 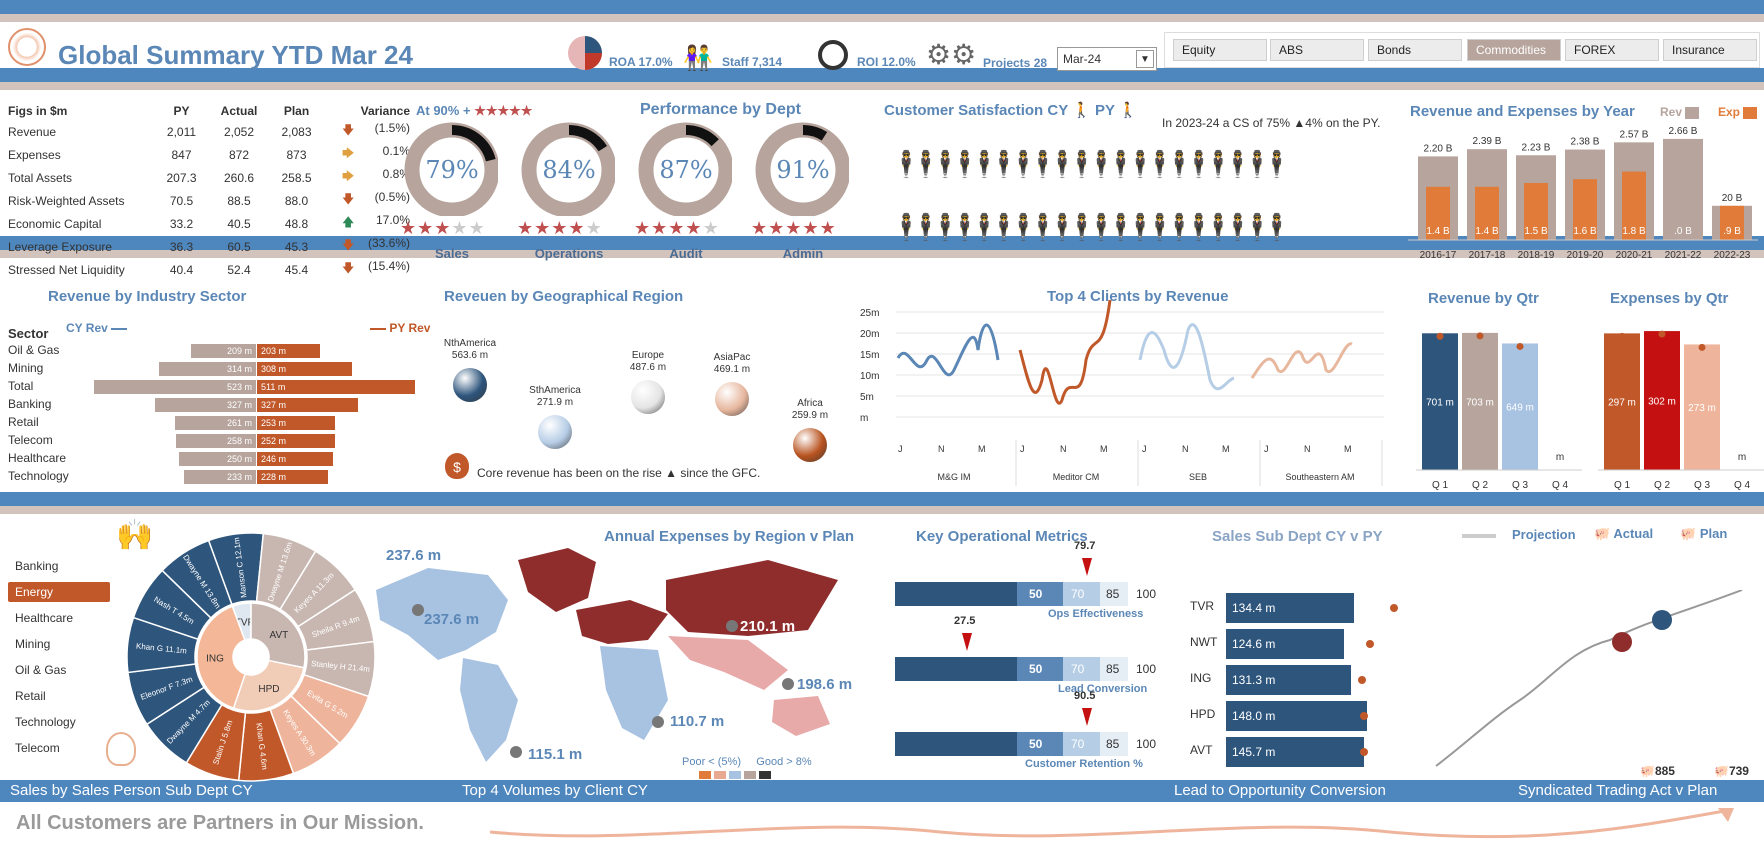 What do you see at coordinates (215, 658) in the screenshot?
I see `inner-label: ING` at bounding box center [215, 658].